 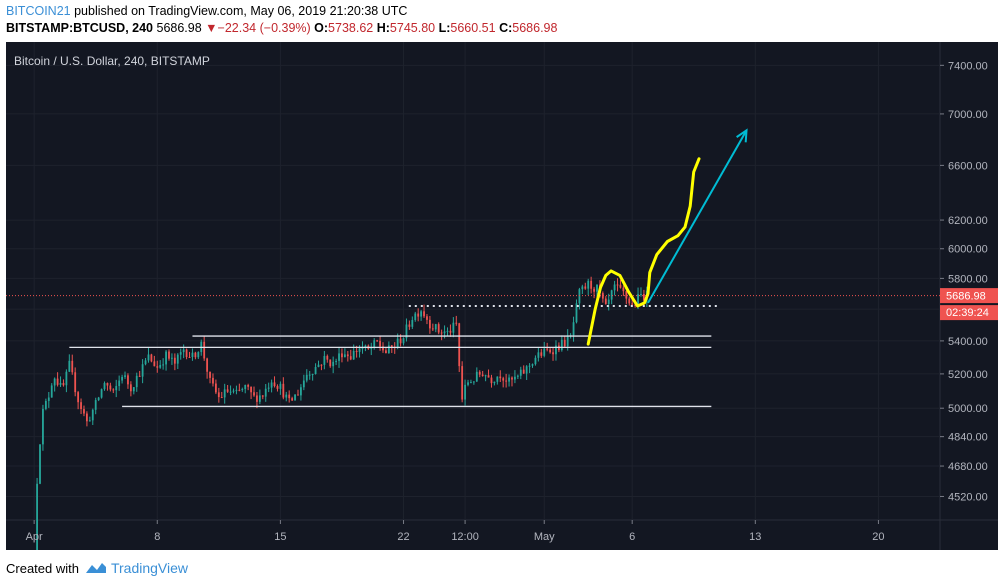 I want to click on chart-title: Bitcoin / U.S. Dollar, 240, BITSTAMP, so click(x=112, y=61).